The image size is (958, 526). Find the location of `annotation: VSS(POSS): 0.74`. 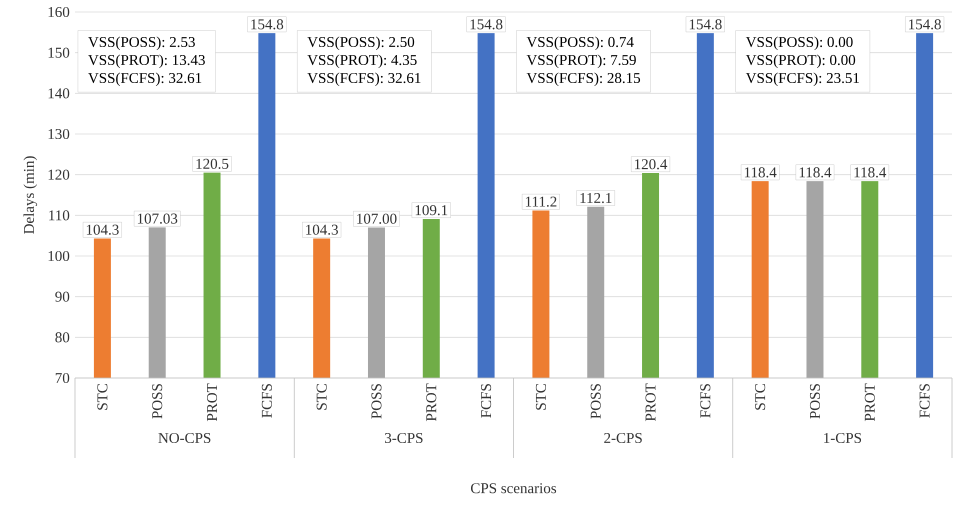

annotation: VSS(POSS): 0.74 is located at coordinates (580, 43).